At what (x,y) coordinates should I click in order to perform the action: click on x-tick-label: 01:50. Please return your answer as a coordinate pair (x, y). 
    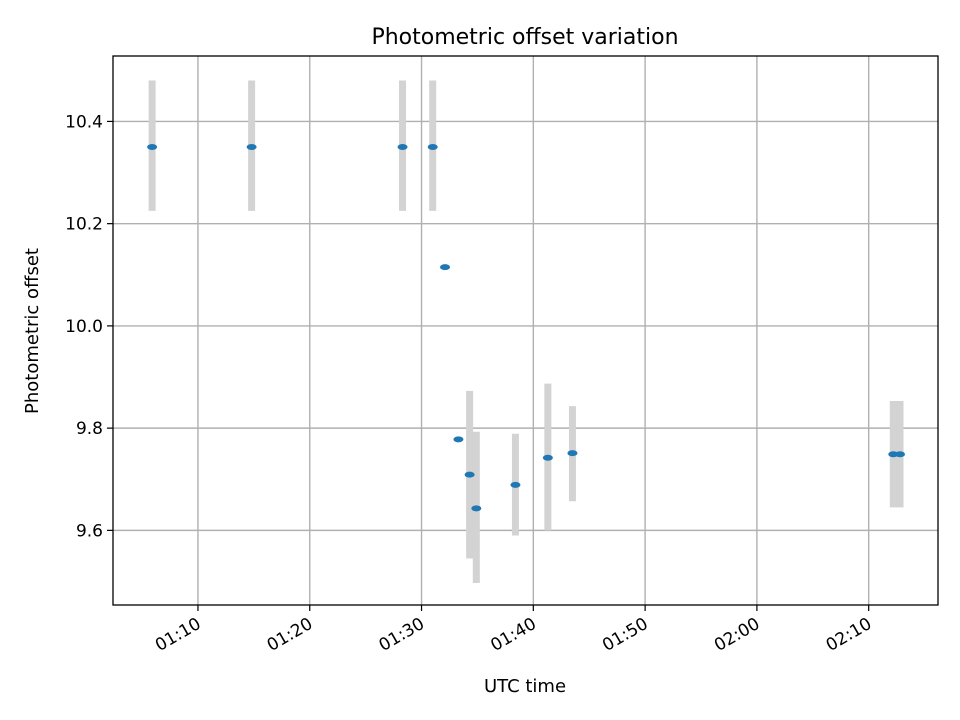
    Looking at the image, I should click on (625, 635).